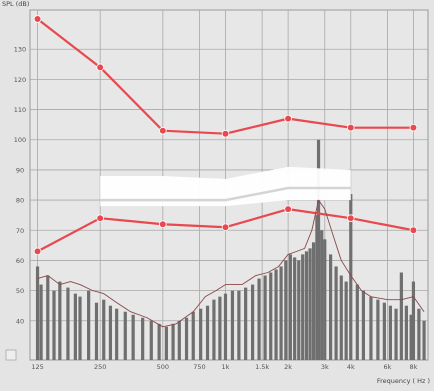 This screenshot has height=391, width=434. What do you see at coordinates (20, 140) in the screenshot?
I see `y-tick-label: 100` at bounding box center [20, 140].